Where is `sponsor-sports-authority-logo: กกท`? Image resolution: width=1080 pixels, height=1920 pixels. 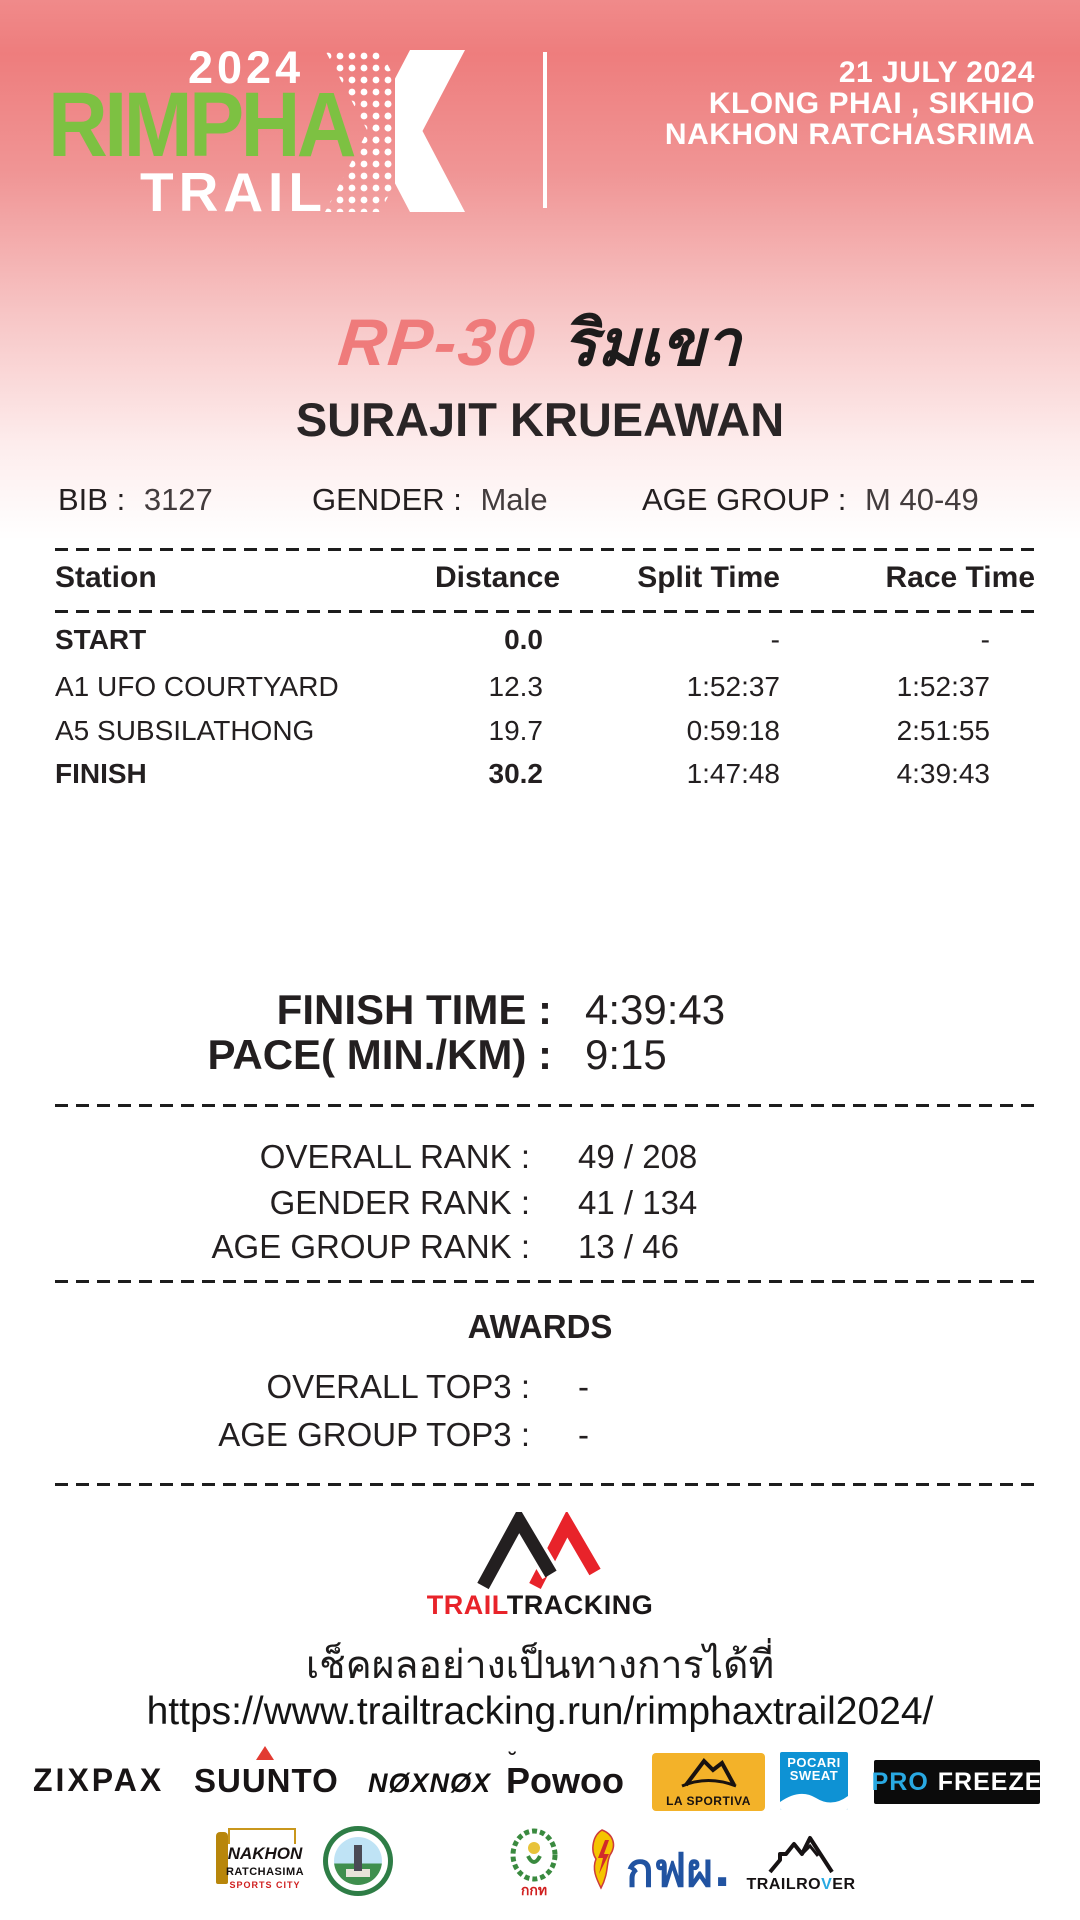
sponsor-sports-authority-logo: กกท is located at coordinates (534, 1865).